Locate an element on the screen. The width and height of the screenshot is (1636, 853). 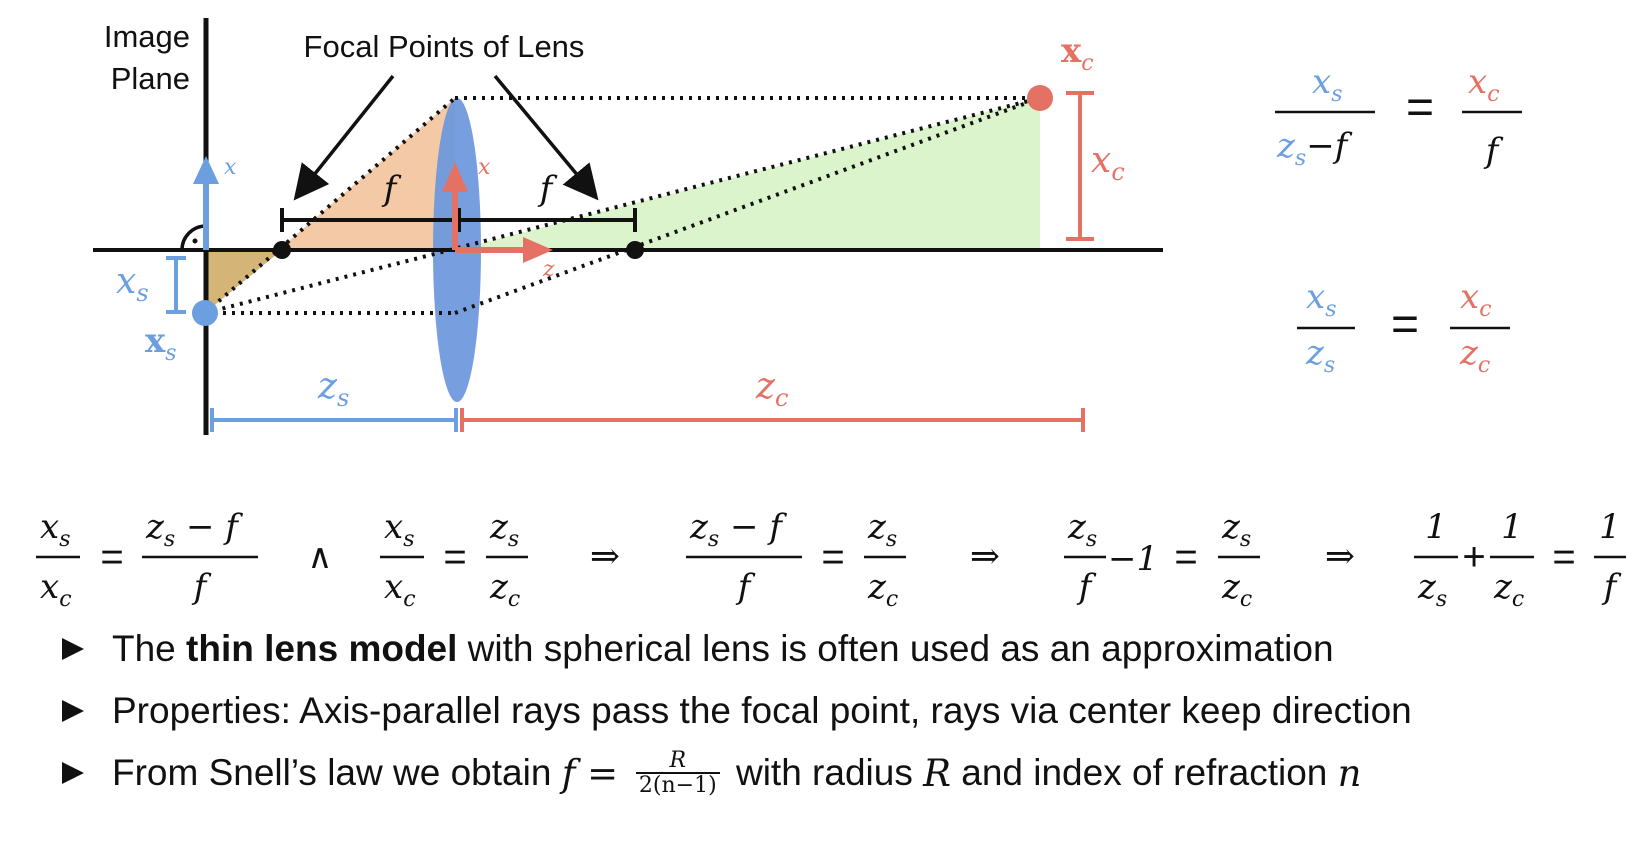
right-angle-marker is located at coordinates (193, 237).